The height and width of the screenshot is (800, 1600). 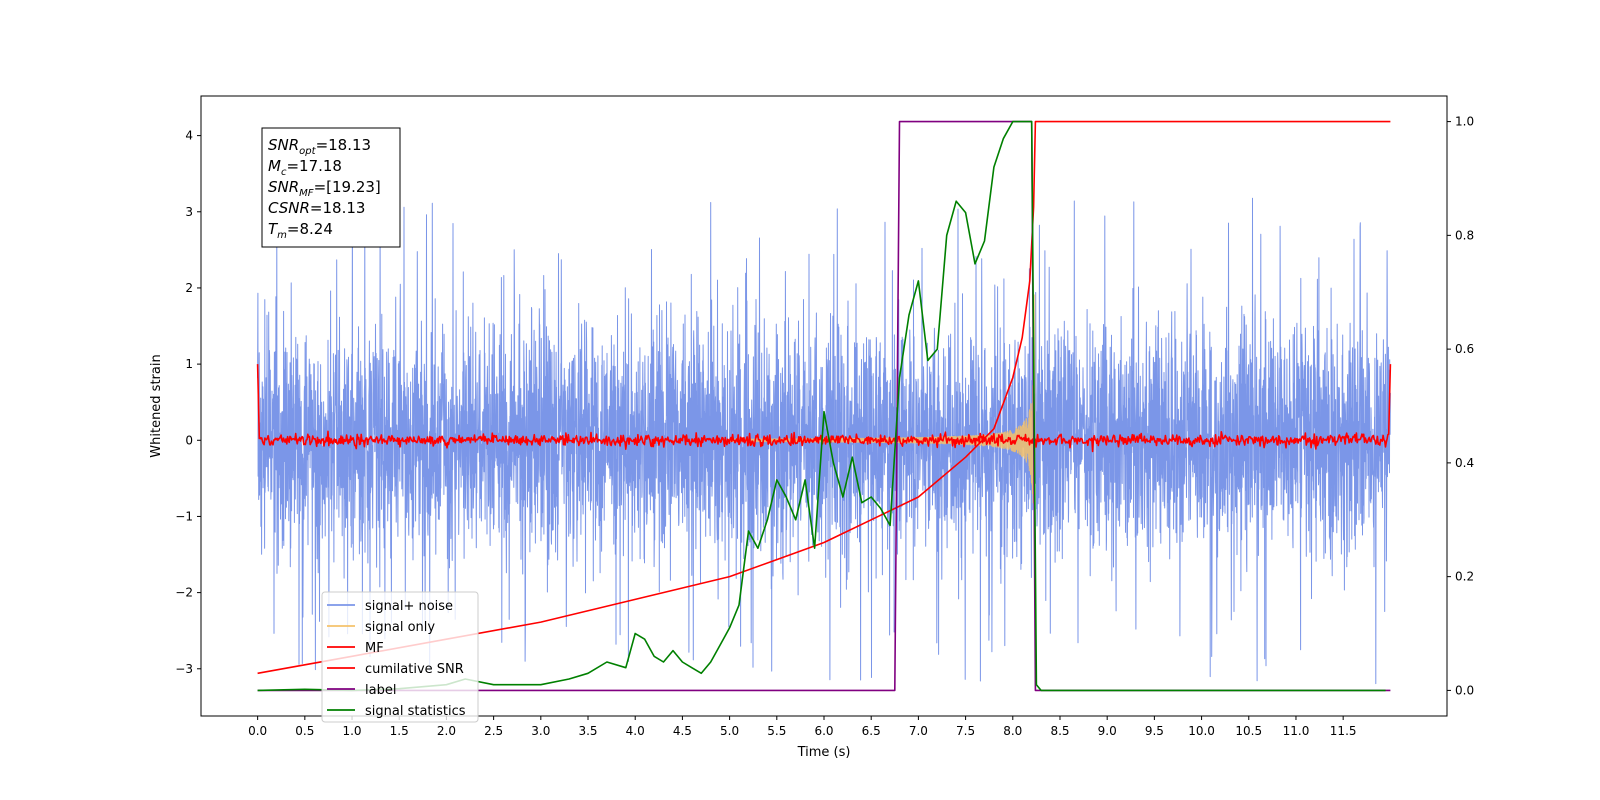 What do you see at coordinates (184, 593) in the screenshot?
I see `y-tick-label: −2` at bounding box center [184, 593].